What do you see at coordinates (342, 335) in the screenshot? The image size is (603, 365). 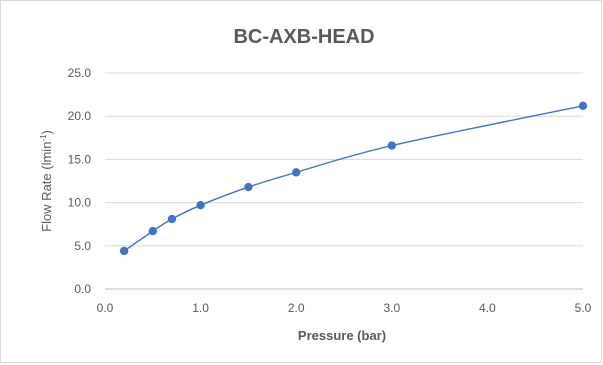 I see `x-axis-title: Pressure (bar)` at bounding box center [342, 335].